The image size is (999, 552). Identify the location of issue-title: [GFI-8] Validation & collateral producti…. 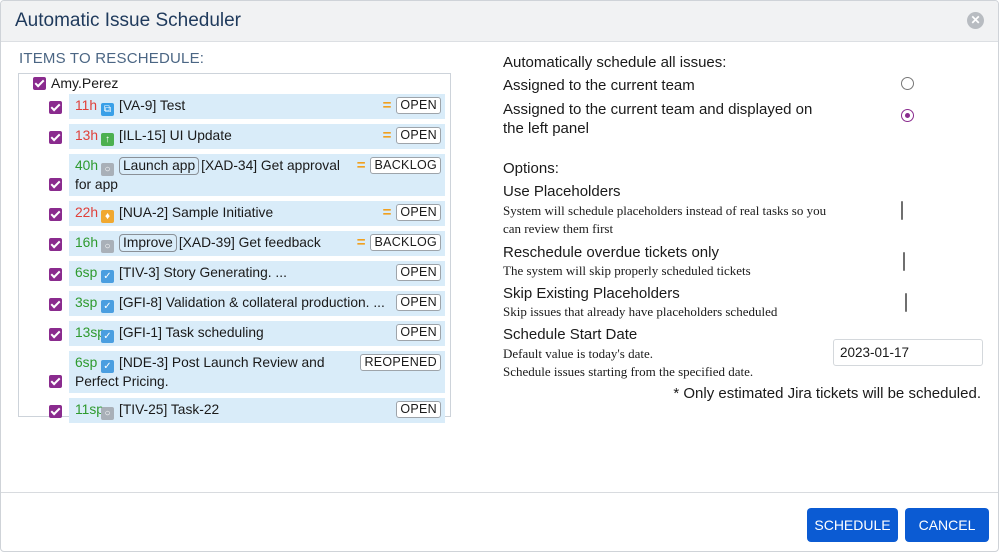
(252, 302).